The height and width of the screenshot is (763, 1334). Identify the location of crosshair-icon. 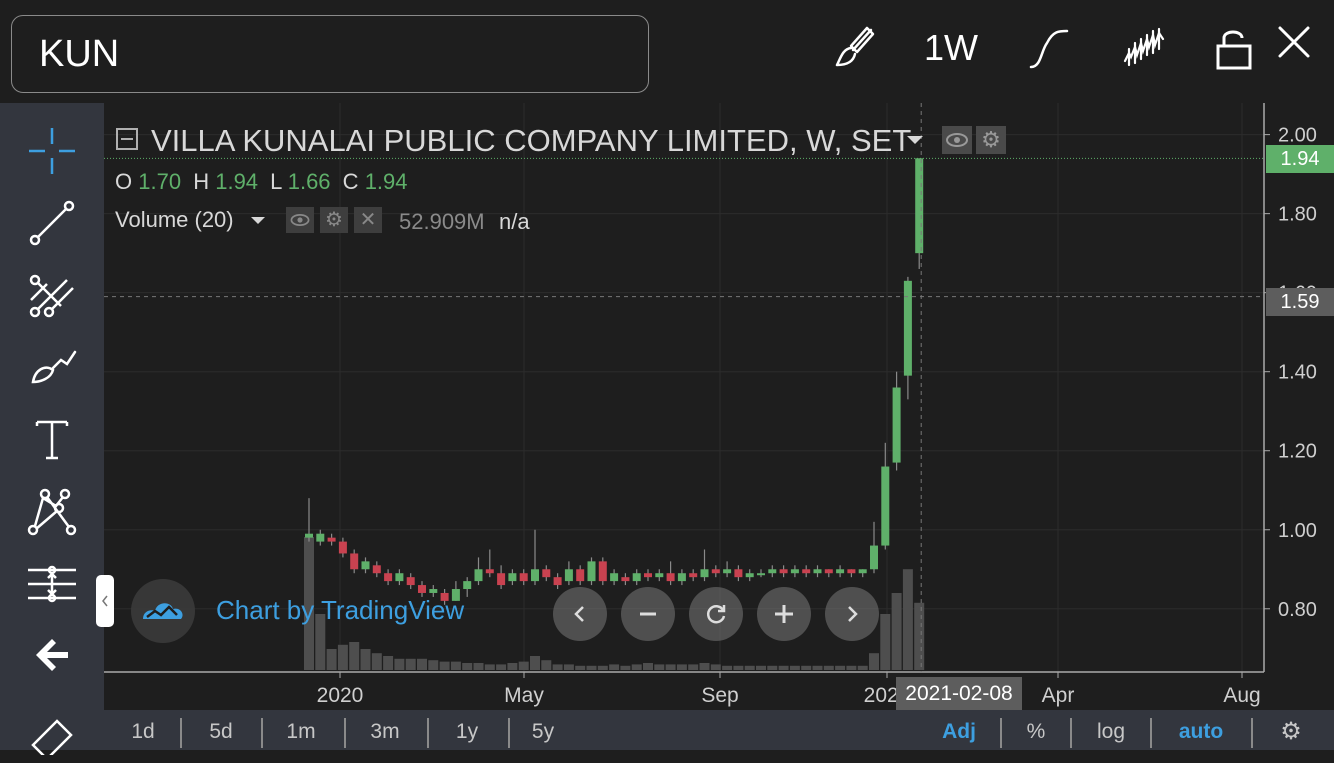
(52, 151).